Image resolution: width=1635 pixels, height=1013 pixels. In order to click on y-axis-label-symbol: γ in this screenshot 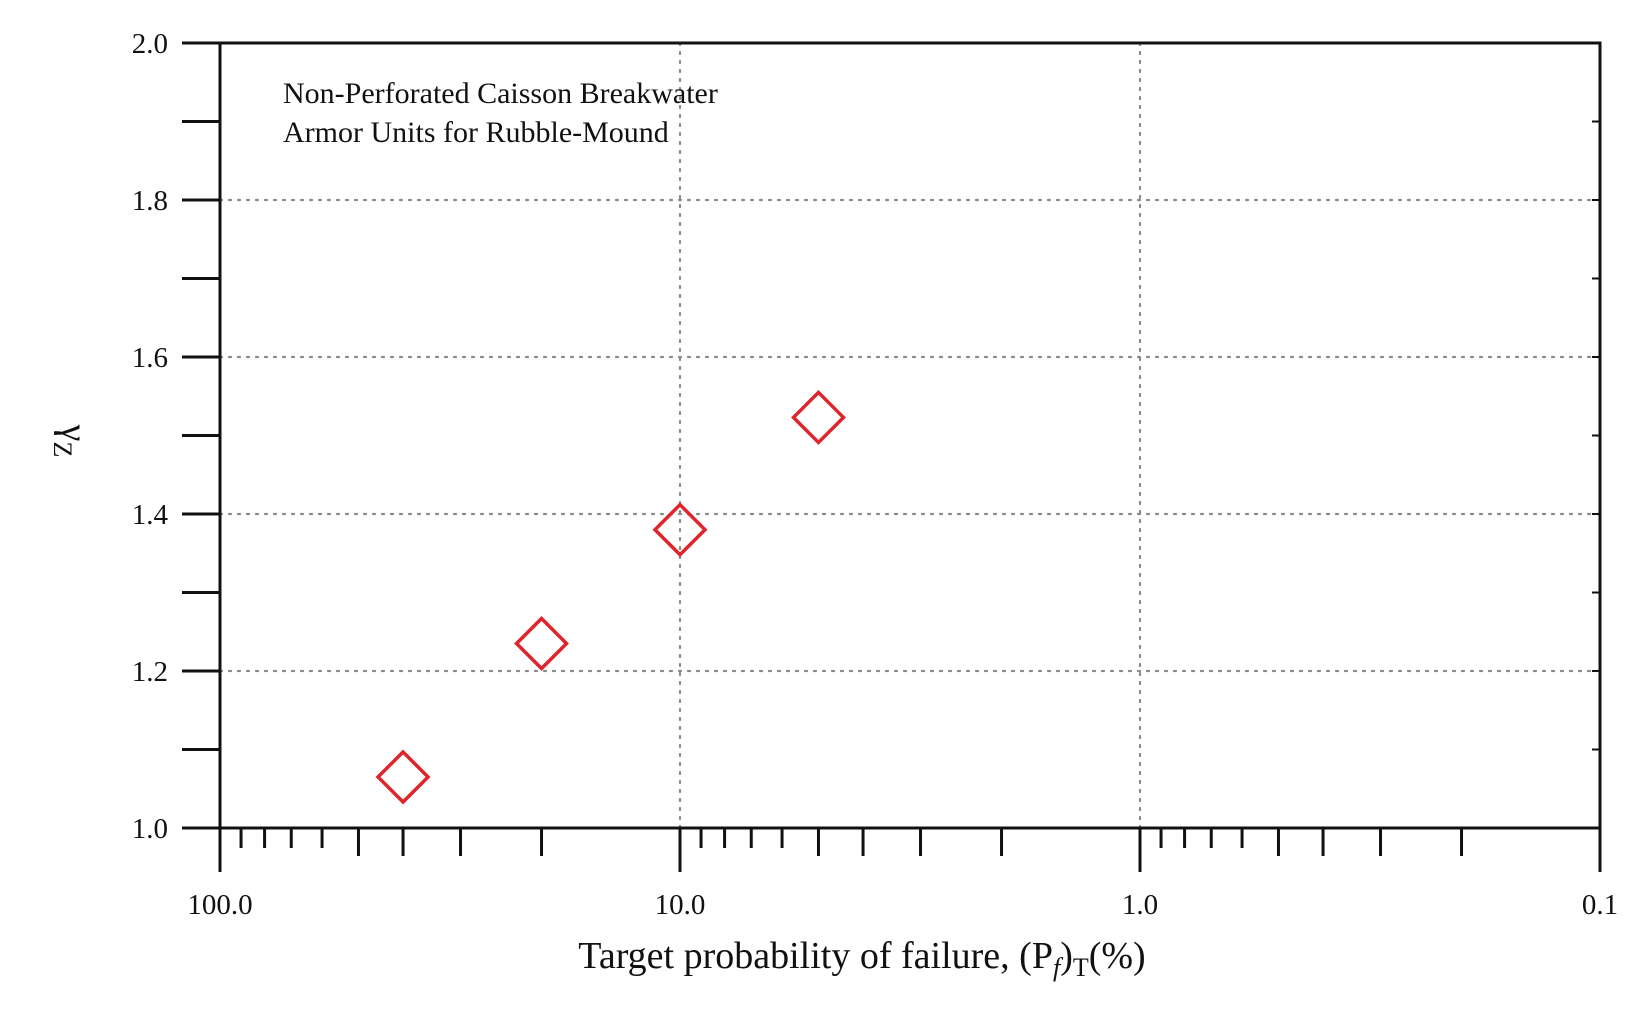, I will do `click(74, 433)`.